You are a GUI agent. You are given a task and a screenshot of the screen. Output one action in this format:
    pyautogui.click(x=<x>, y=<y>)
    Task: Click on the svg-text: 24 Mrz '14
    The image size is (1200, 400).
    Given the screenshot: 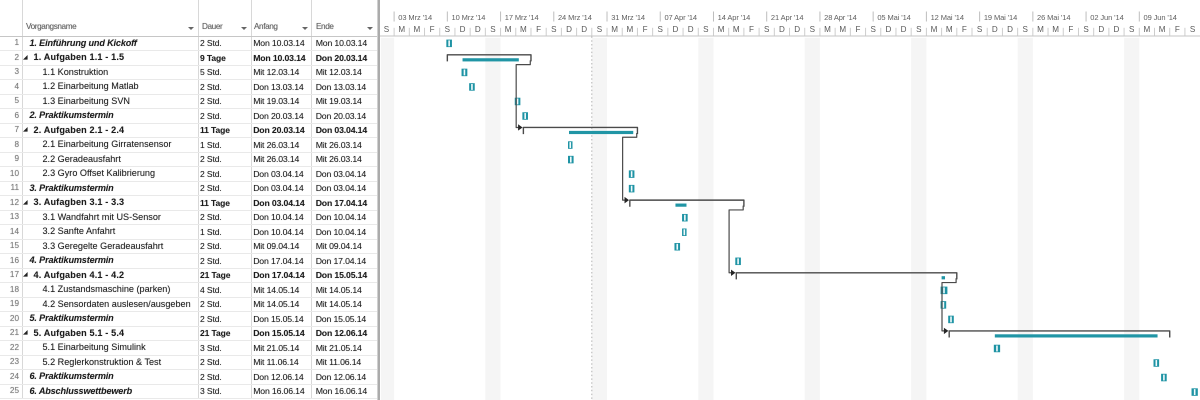 What is the action you would take?
    pyautogui.click(x=575, y=17)
    